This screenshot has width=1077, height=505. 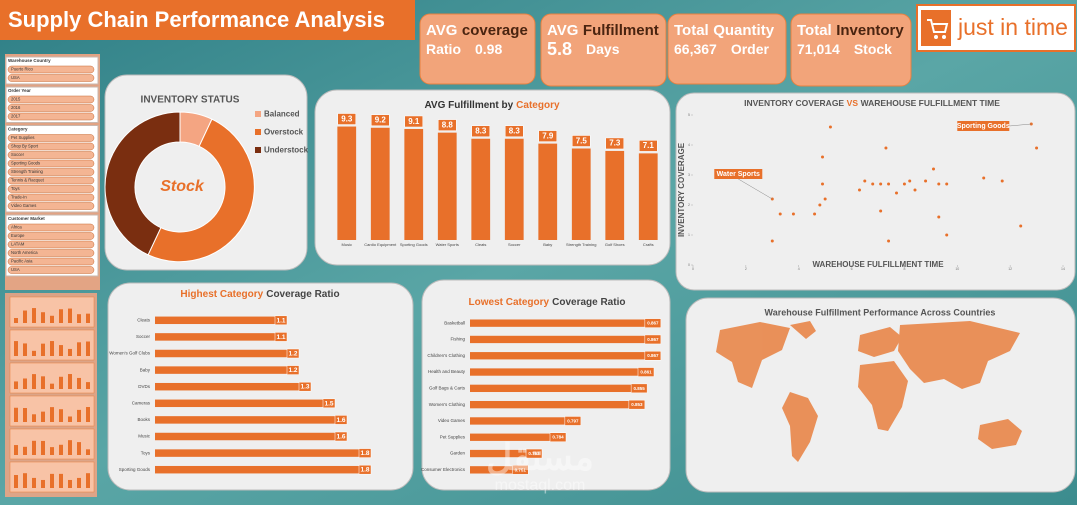 What do you see at coordinates (689, 205) in the screenshot?
I see `y-tick-label: 2` at bounding box center [689, 205].